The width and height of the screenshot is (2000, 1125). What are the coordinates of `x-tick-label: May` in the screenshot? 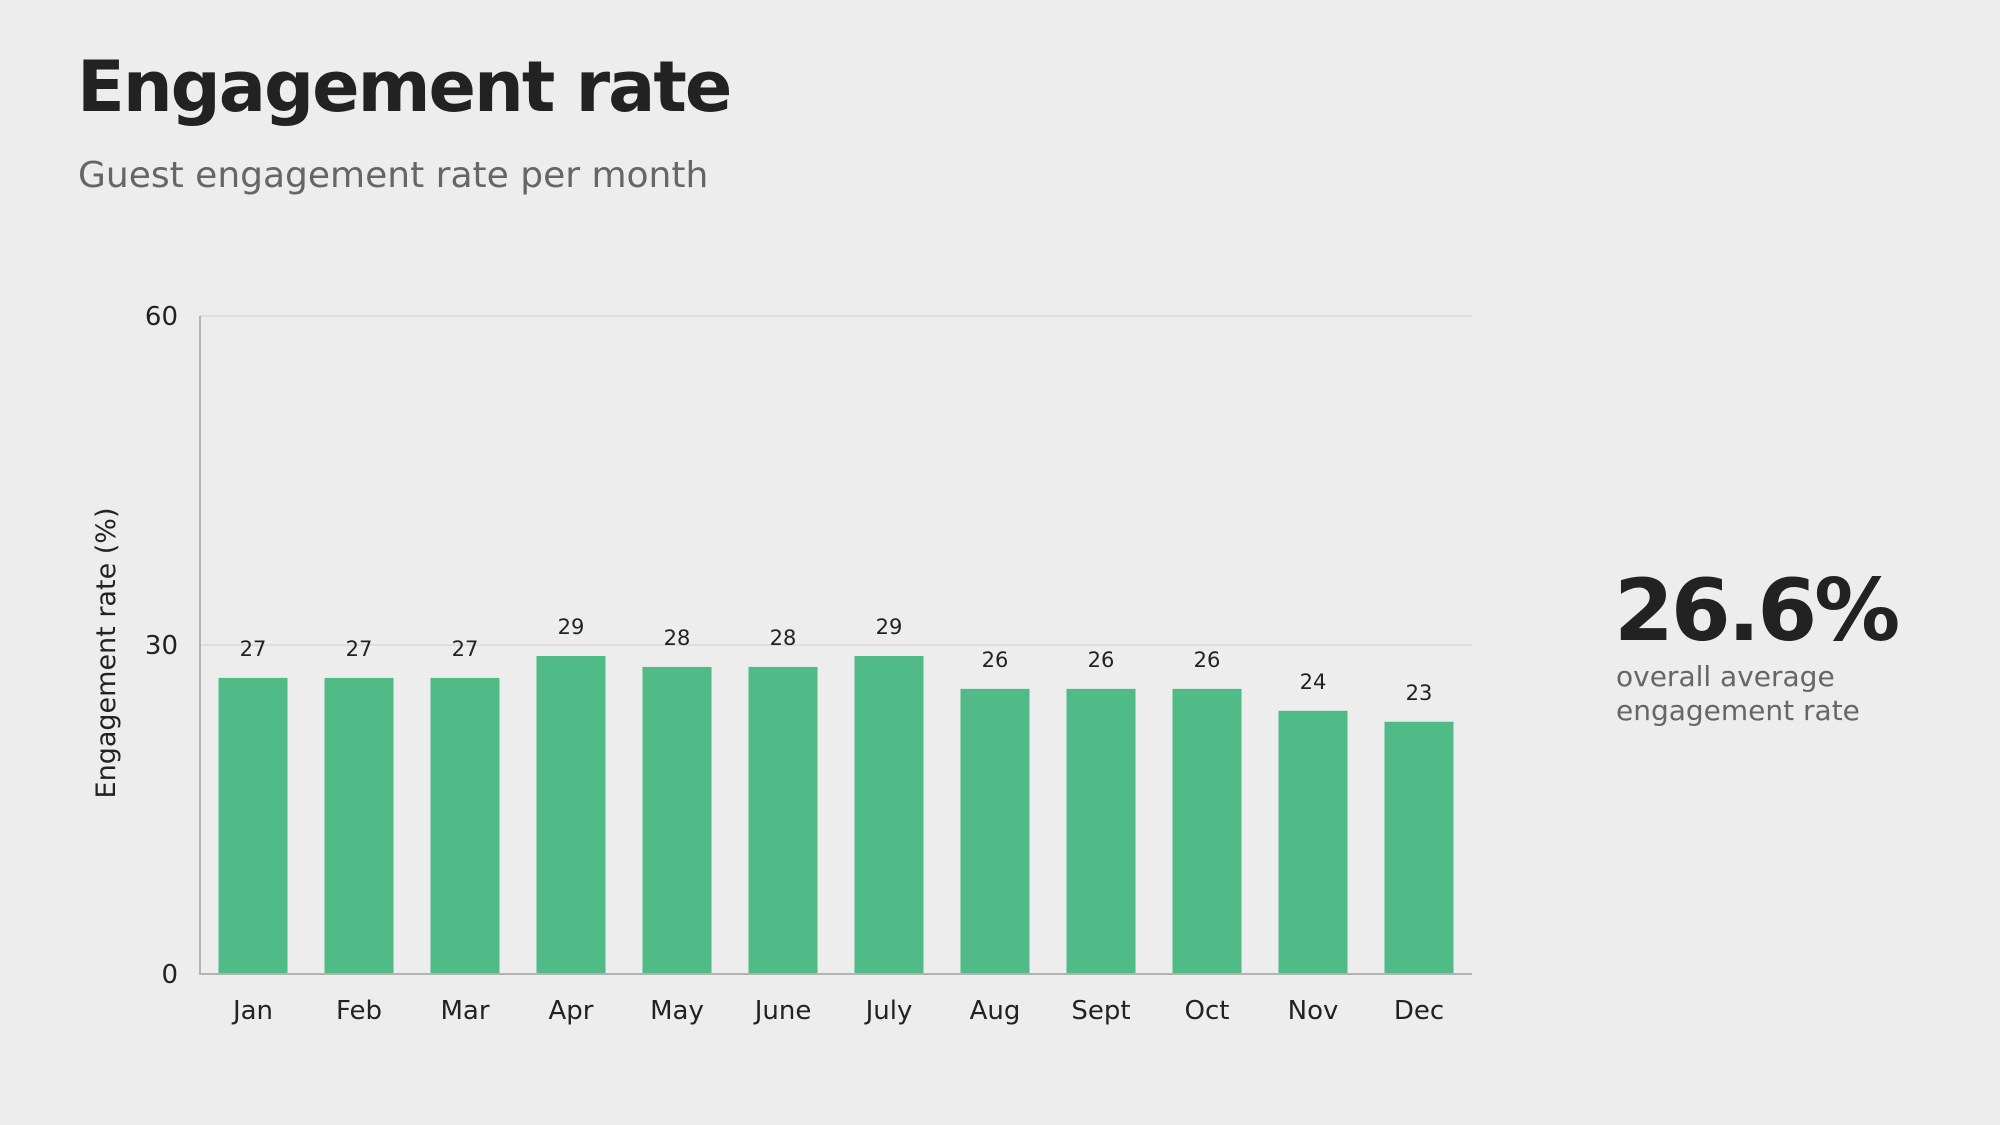 It's located at (677, 1011).